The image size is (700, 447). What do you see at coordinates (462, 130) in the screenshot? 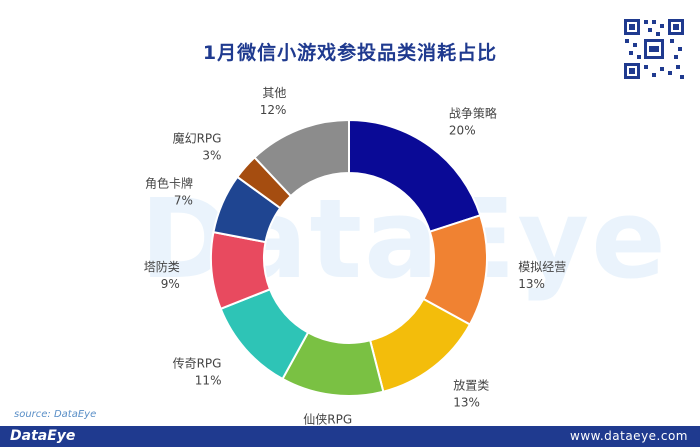
I see `slice-value-0: 20%` at bounding box center [462, 130].